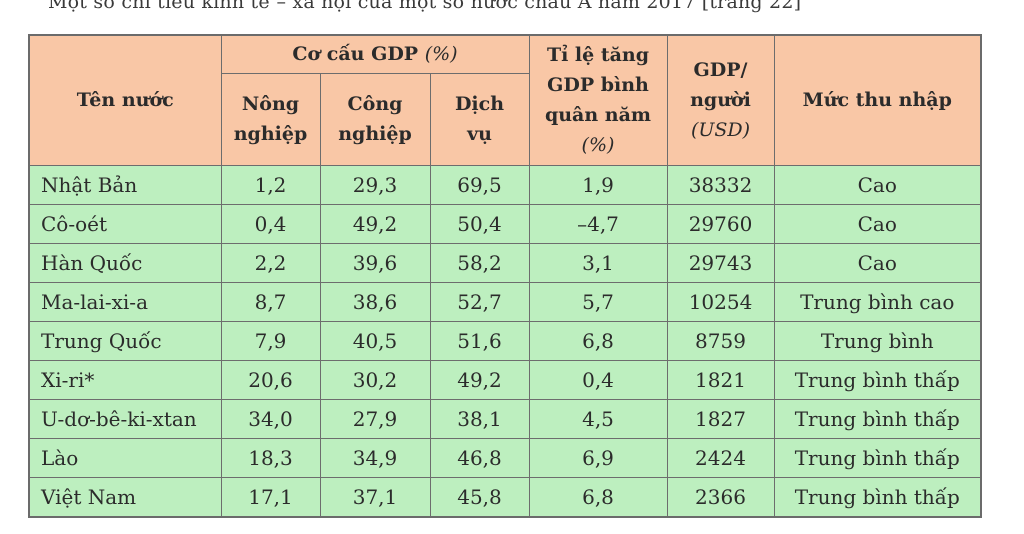 The image size is (1024, 534). What do you see at coordinates (720, 223) in the screenshot?
I see `cell-gdp-per-capita: 29760` at bounding box center [720, 223].